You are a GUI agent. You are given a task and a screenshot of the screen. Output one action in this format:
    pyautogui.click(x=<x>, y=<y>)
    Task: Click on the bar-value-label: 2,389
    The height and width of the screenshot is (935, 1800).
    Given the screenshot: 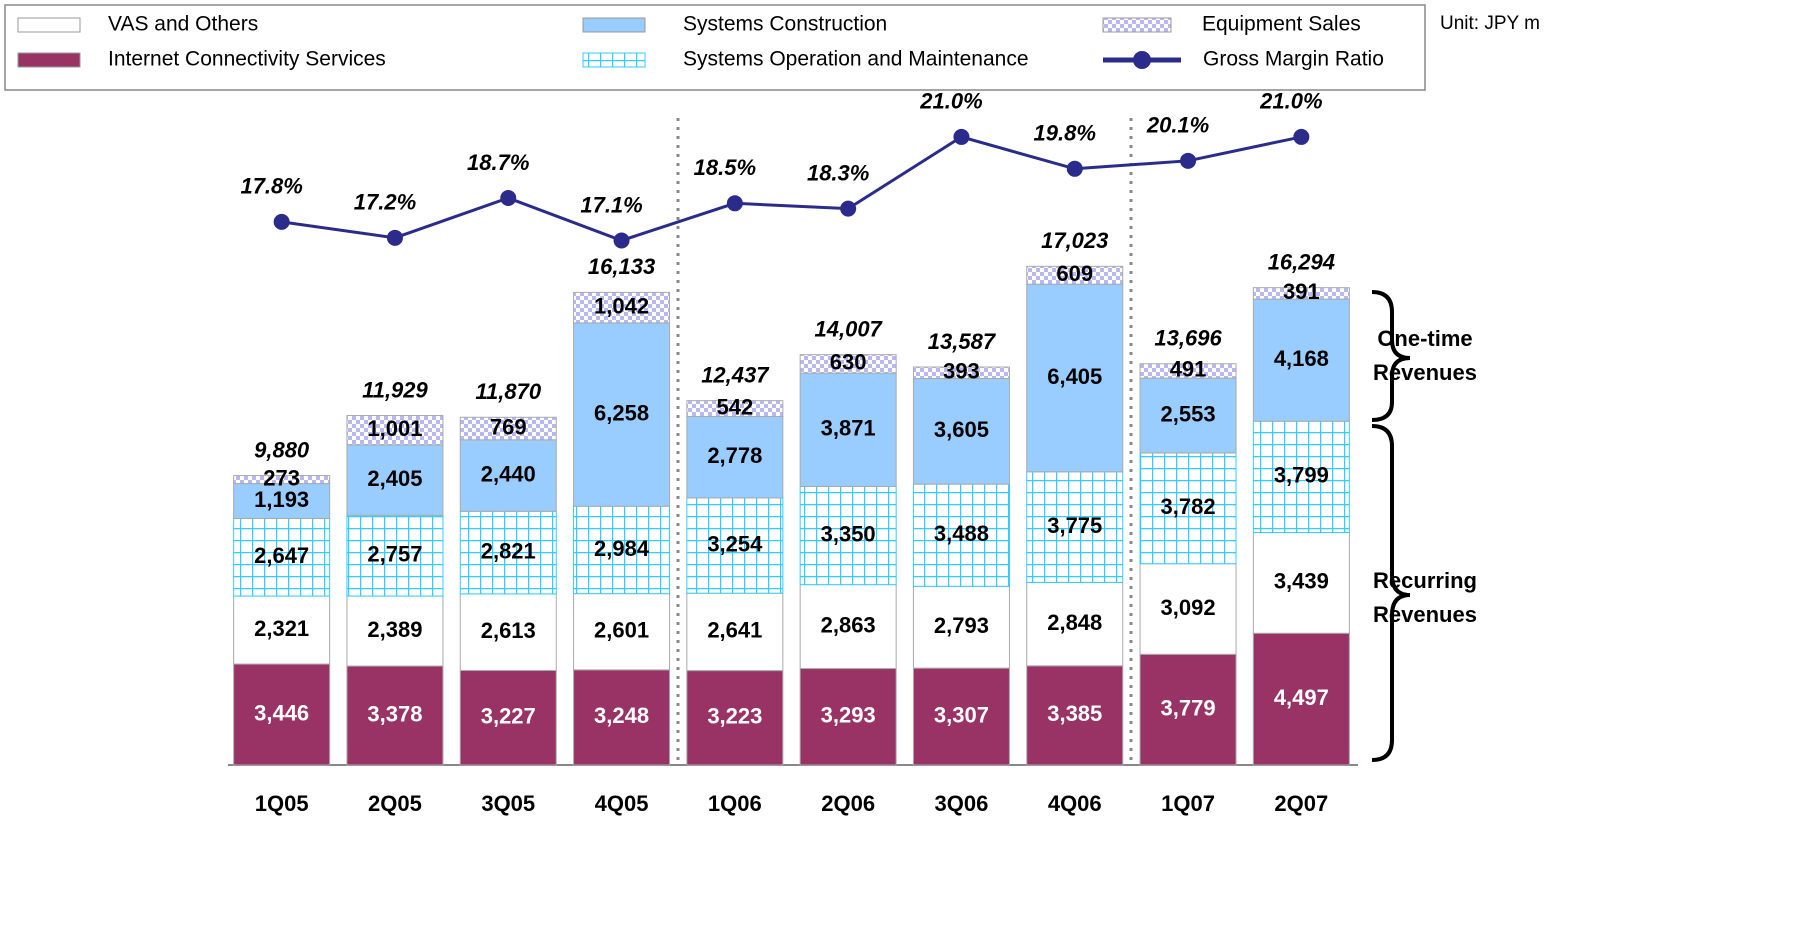 What is the action you would take?
    pyautogui.click(x=394, y=629)
    